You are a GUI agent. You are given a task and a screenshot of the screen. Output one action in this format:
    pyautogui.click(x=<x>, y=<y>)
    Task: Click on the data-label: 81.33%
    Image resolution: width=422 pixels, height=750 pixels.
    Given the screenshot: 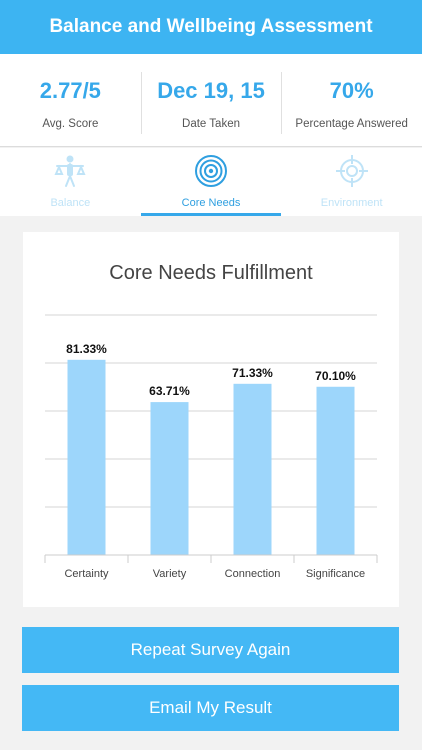 What is the action you would take?
    pyautogui.click(x=86, y=349)
    